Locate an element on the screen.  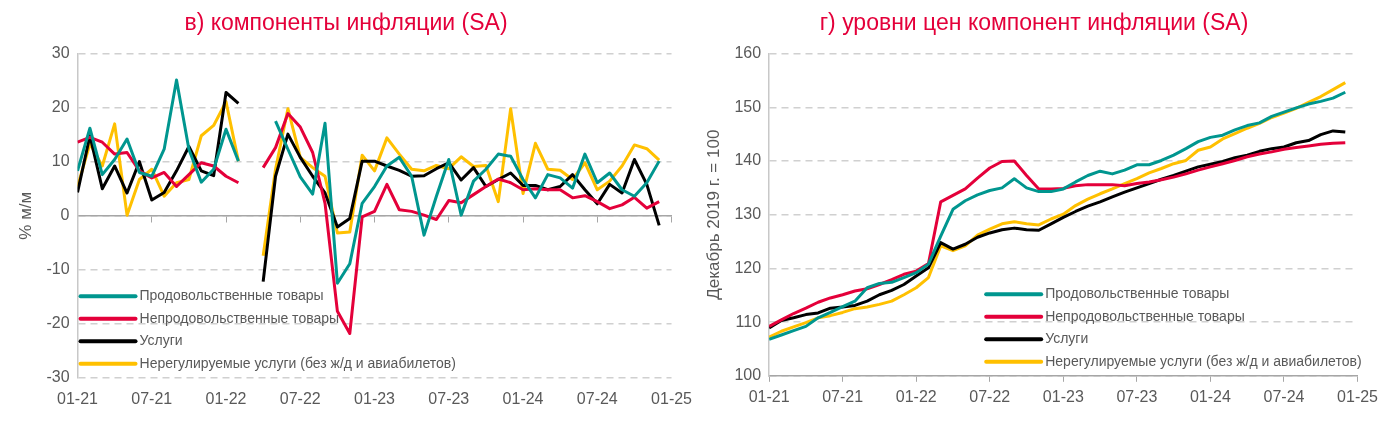
y-axis-title: Декабрь 2019 г. = 100 is located at coordinates (713, 214).